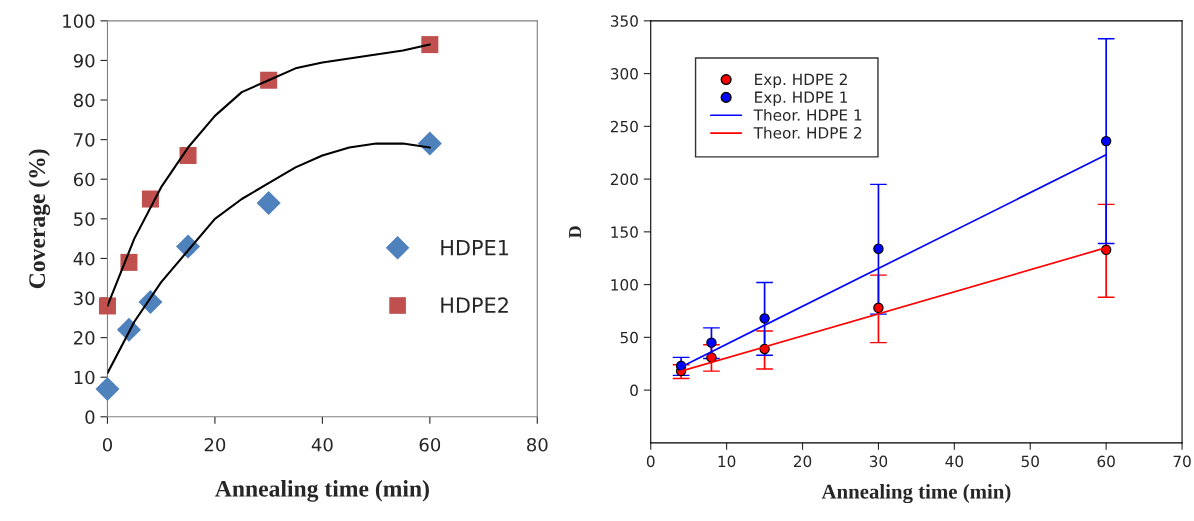 This screenshot has height=521, width=1194. I want to click on x-tick-label: 80, so click(537, 444).